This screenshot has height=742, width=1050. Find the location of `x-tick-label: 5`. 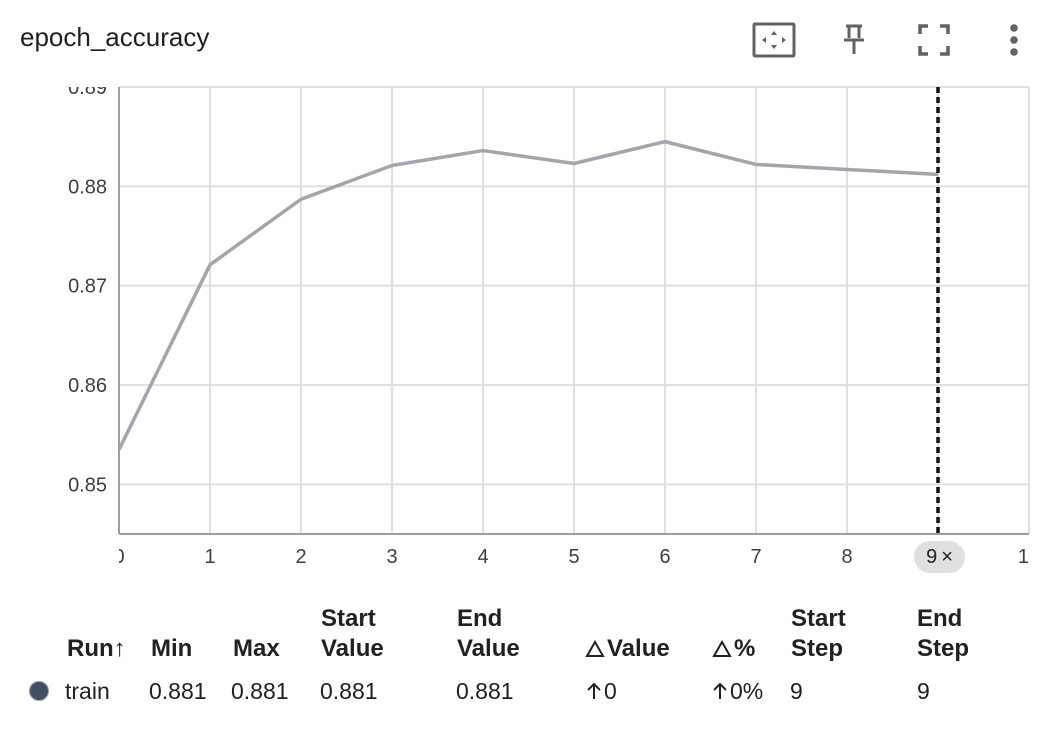

x-tick-label: 5 is located at coordinates (573, 557).